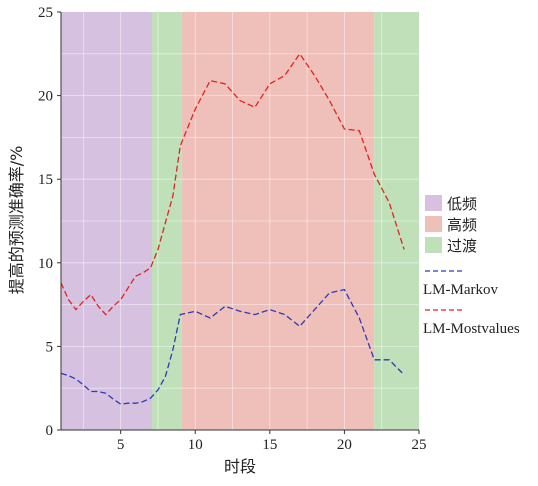 This screenshot has height=486, width=538. What do you see at coordinates (433, 224) in the screenshot?
I see `legend-swatch-高频` at bounding box center [433, 224].